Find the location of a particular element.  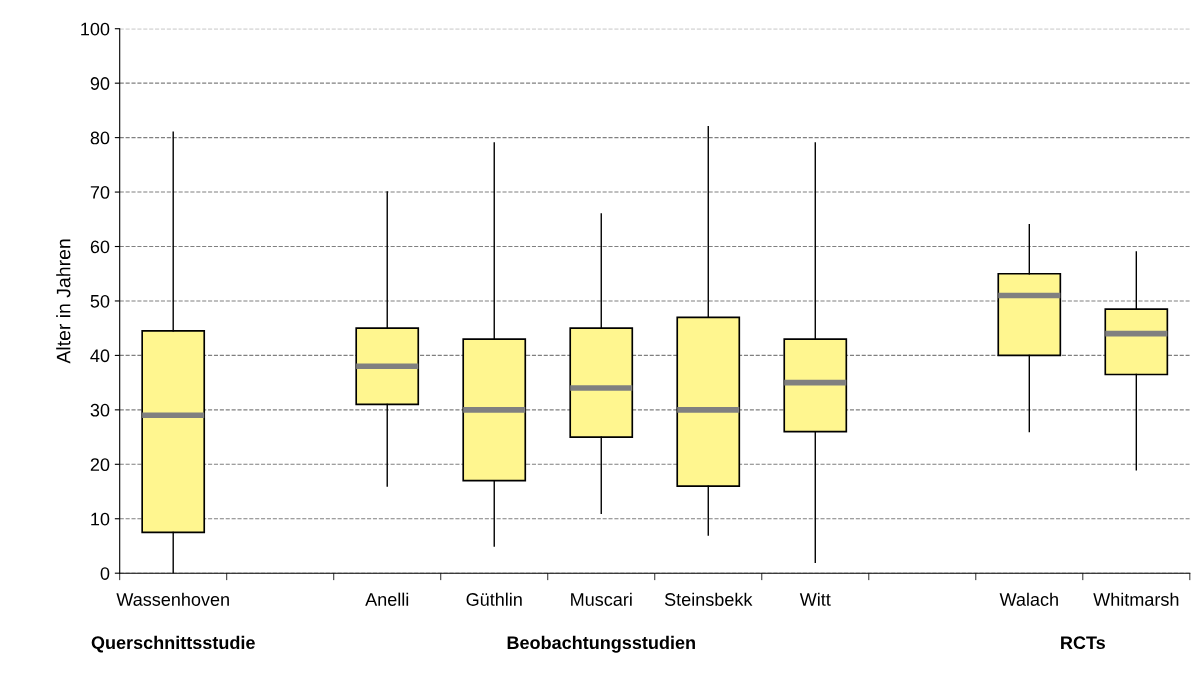

x-tick-label: Steinsbekk is located at coordinates (708, 599).